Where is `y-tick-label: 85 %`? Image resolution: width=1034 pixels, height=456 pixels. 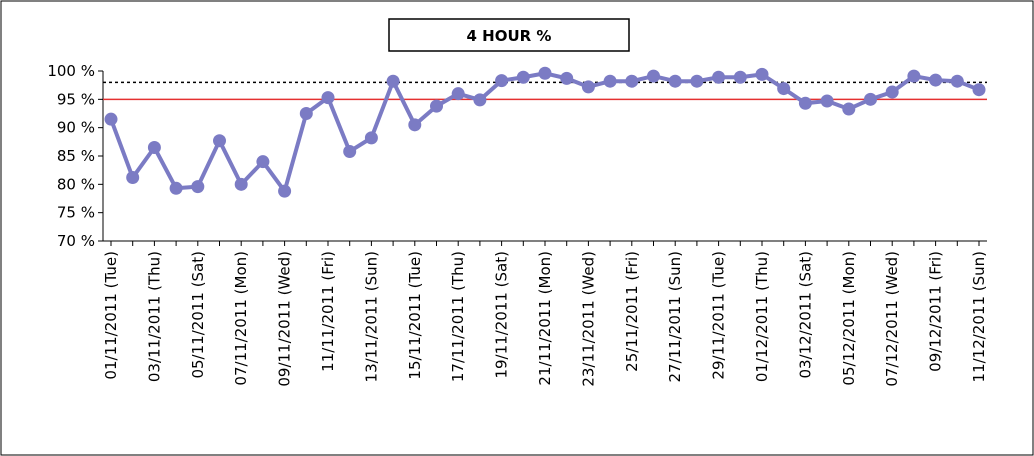
y-tick-label: 85 % is located at coordinates (76, 156).